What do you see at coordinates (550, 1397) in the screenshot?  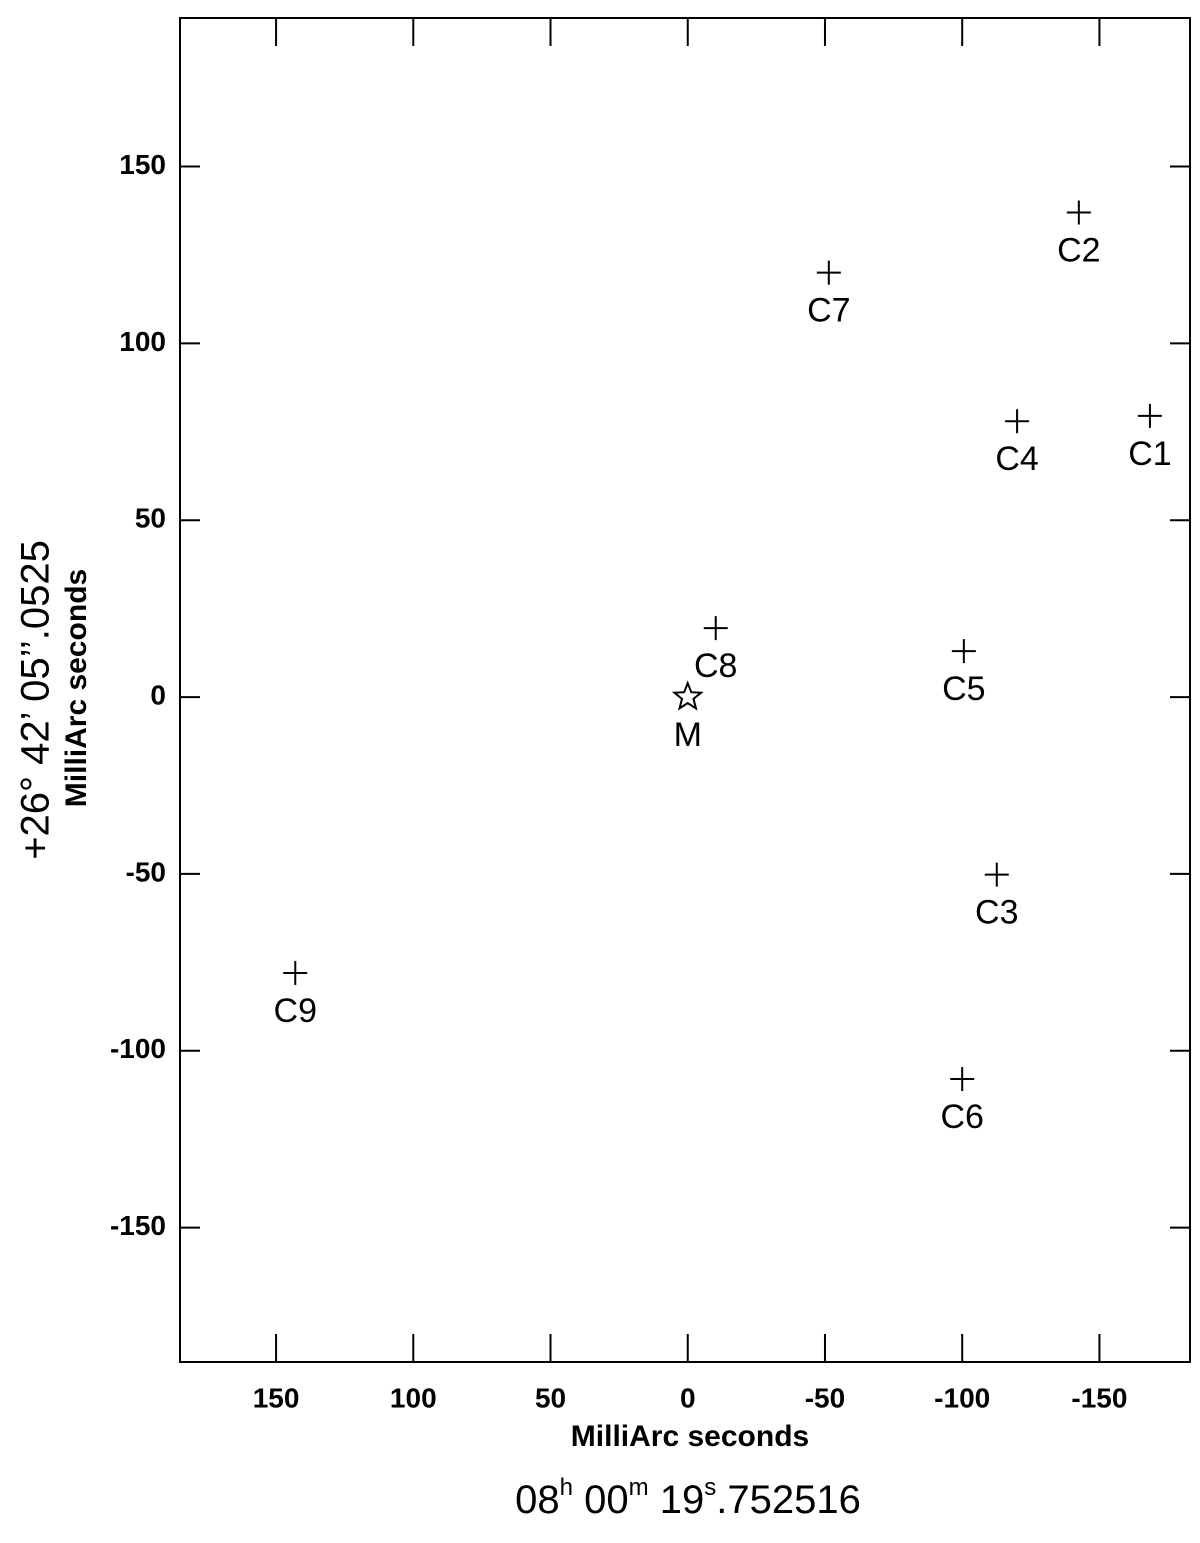 I see `x-tick-label: 50` at bounding box center [550, 1397].